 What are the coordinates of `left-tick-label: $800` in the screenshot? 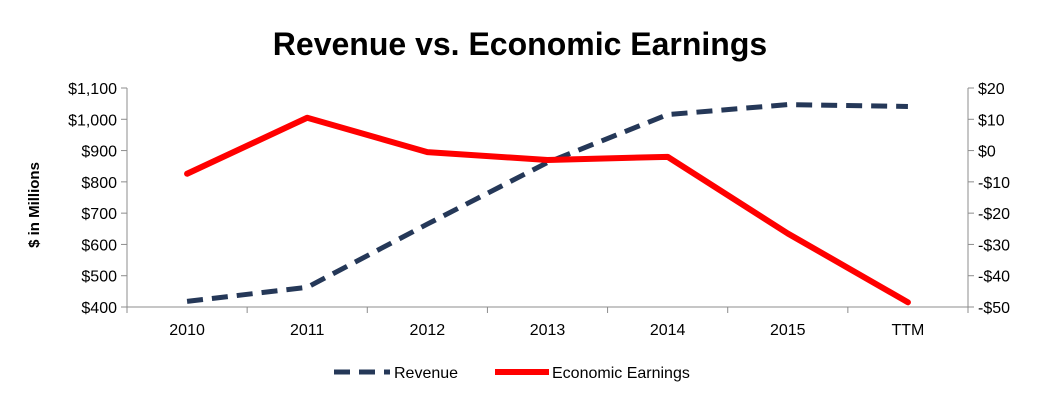 It's located at (99, 183).